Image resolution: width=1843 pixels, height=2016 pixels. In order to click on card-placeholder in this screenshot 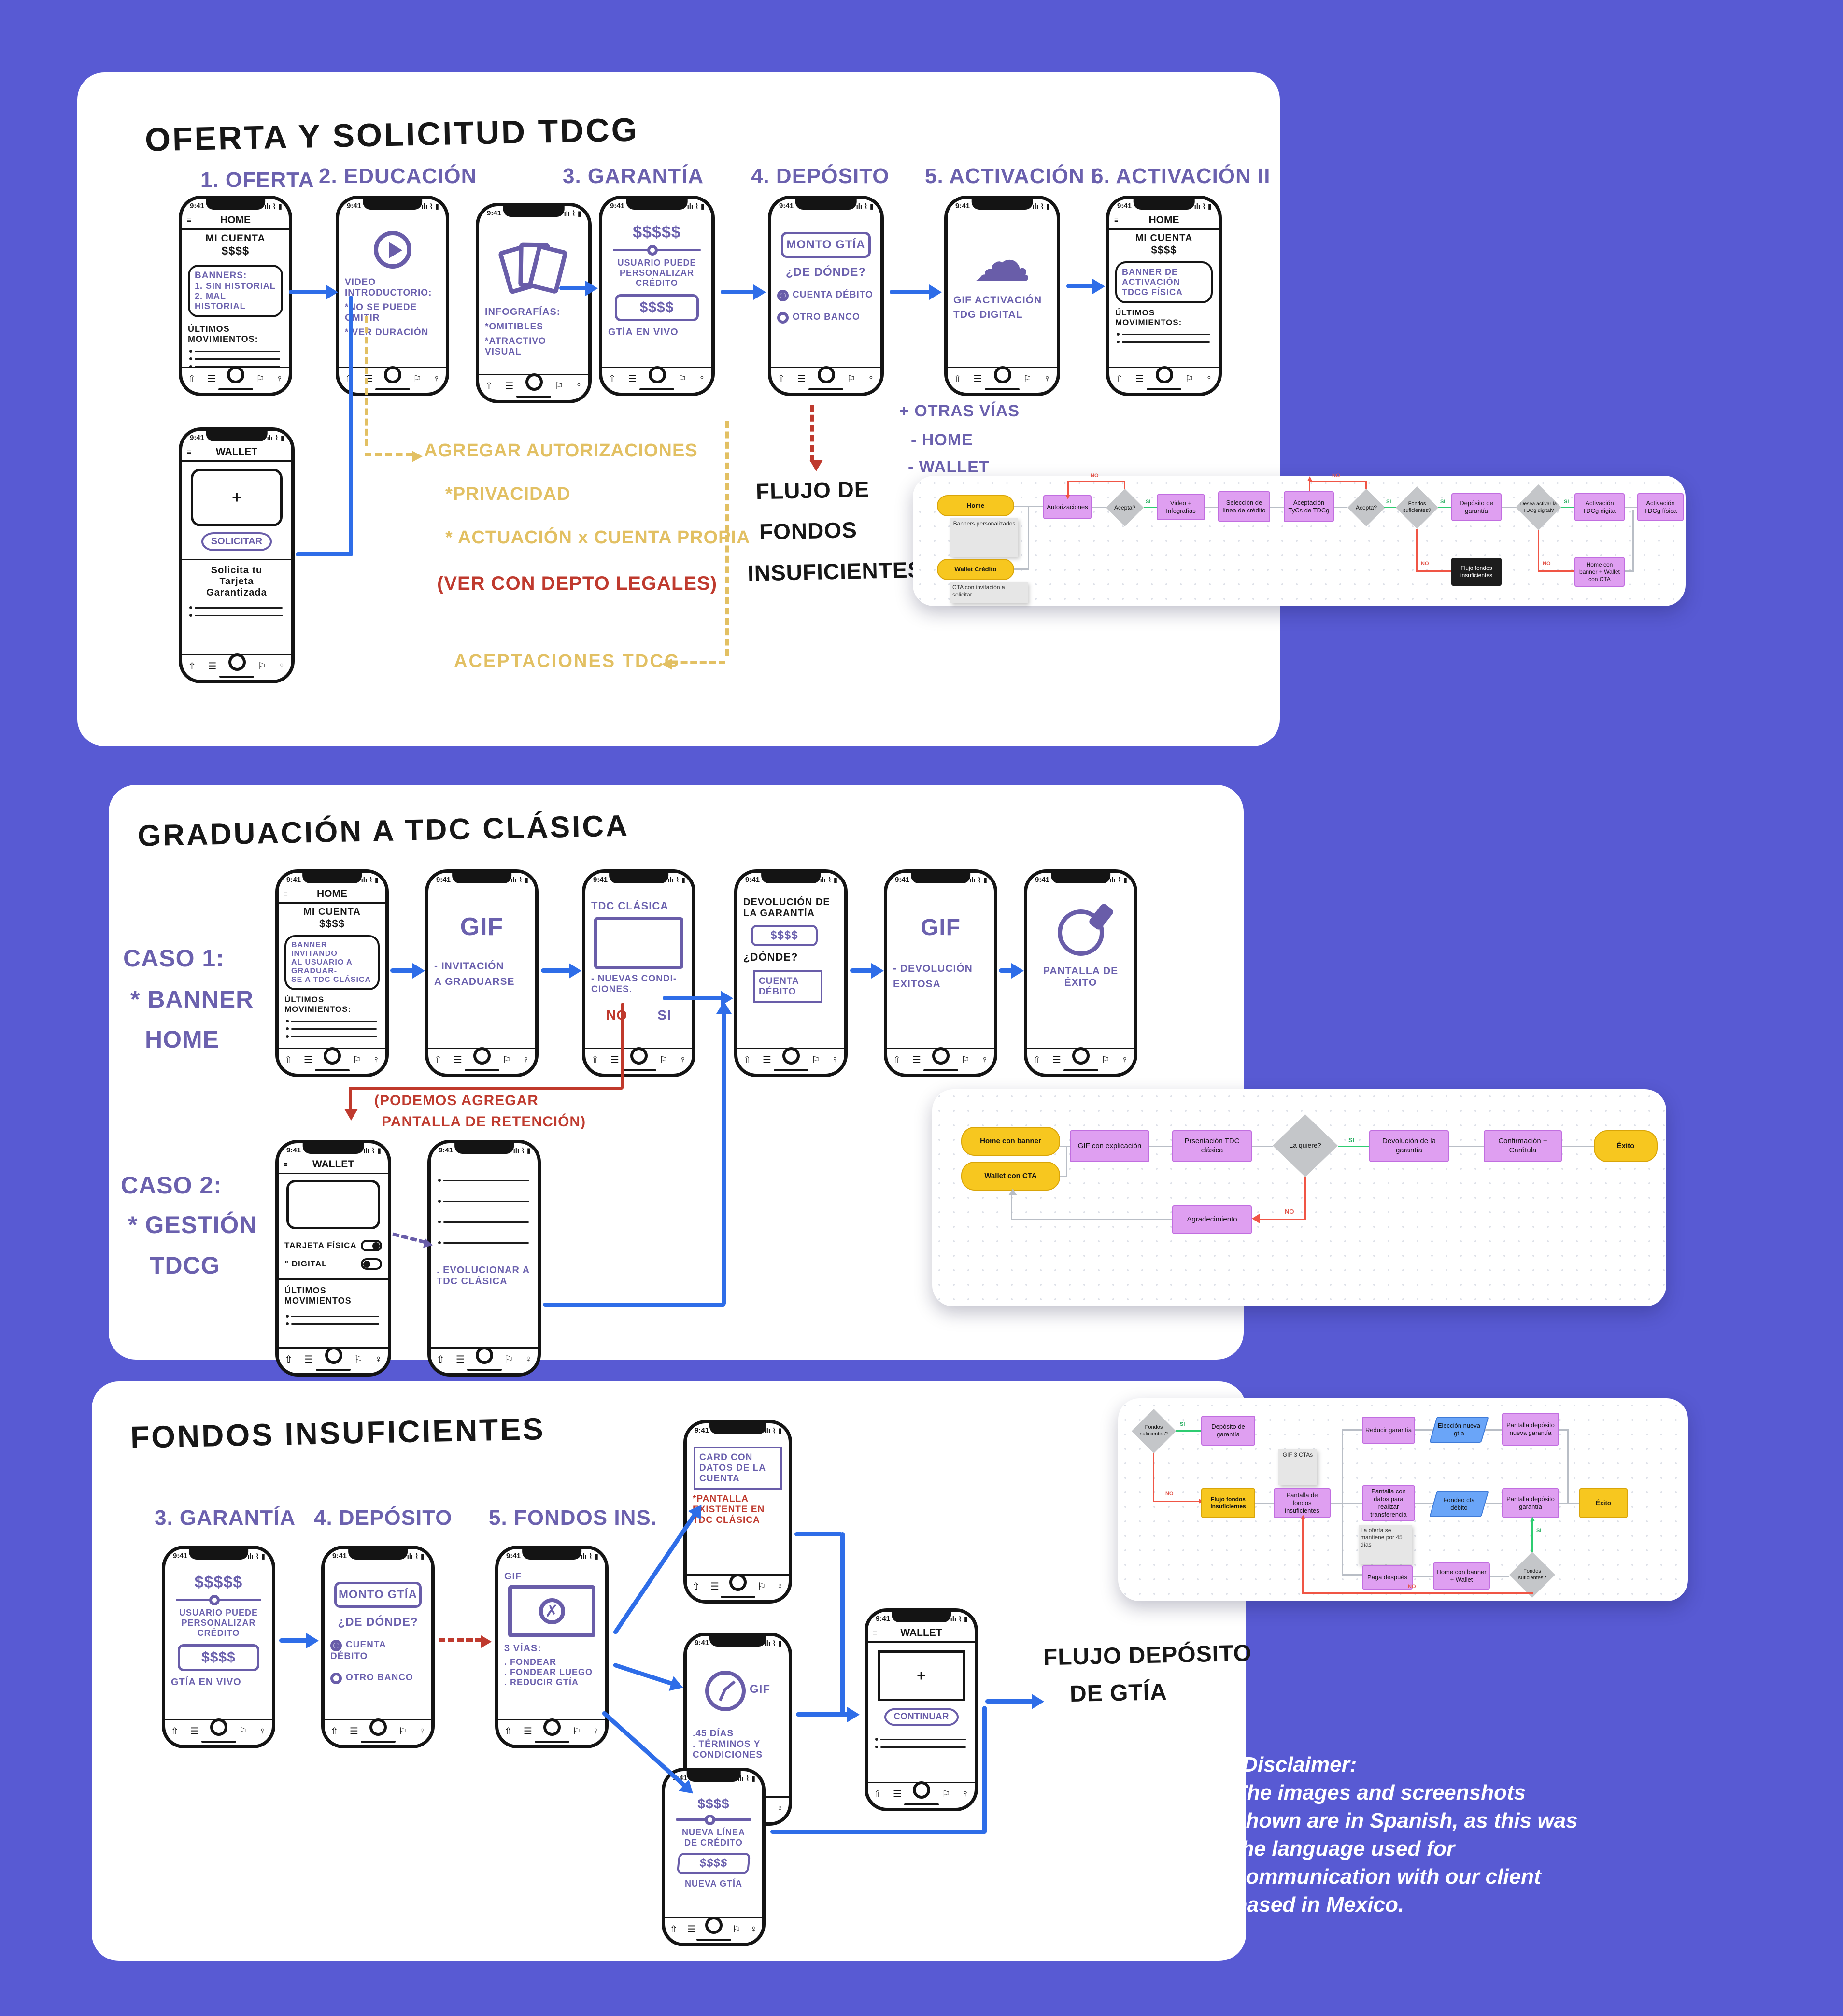, I will do `click(333, 1204)`.